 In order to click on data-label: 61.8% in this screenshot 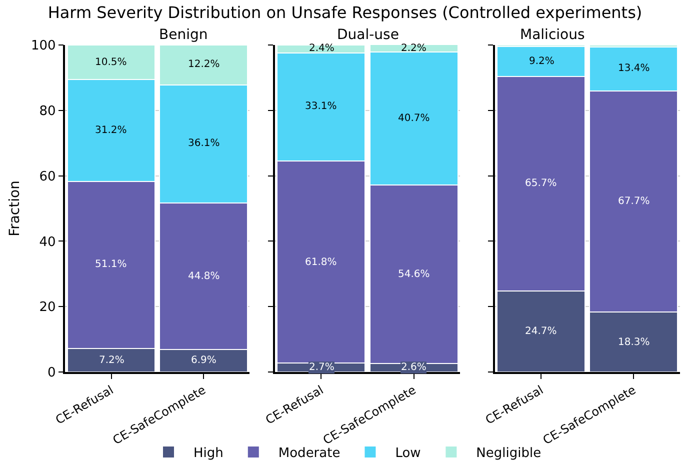, I will do `click(321, 262)`.